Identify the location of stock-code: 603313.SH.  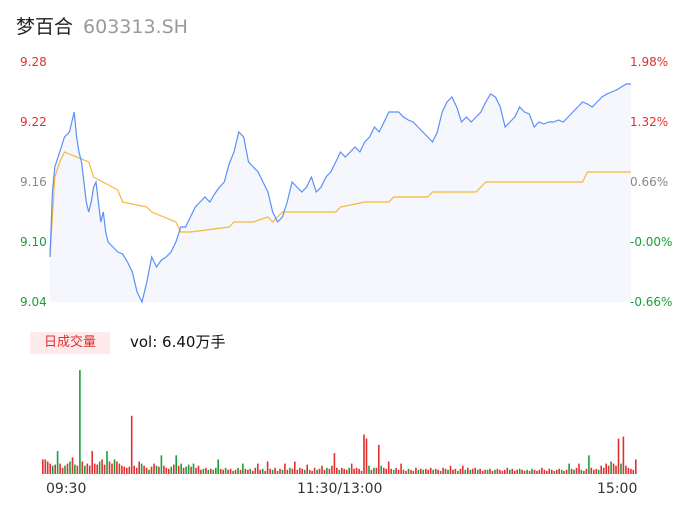
(135, 27).